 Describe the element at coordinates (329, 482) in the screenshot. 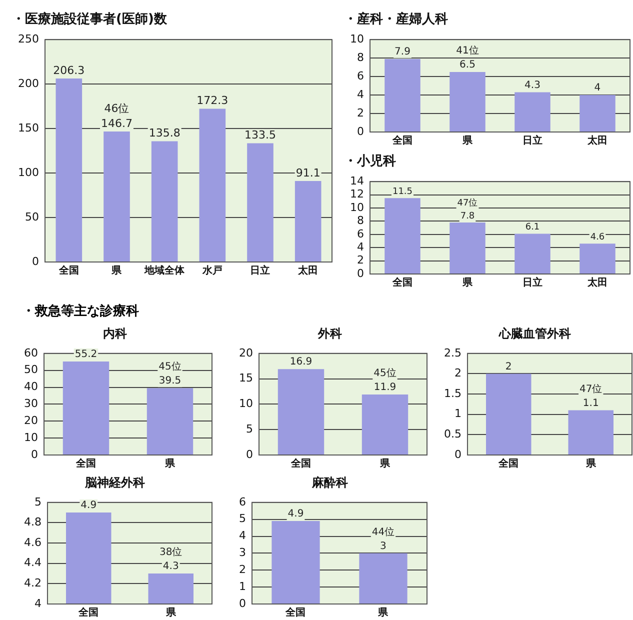

I see `chart-title: 麻酔科` at that location.